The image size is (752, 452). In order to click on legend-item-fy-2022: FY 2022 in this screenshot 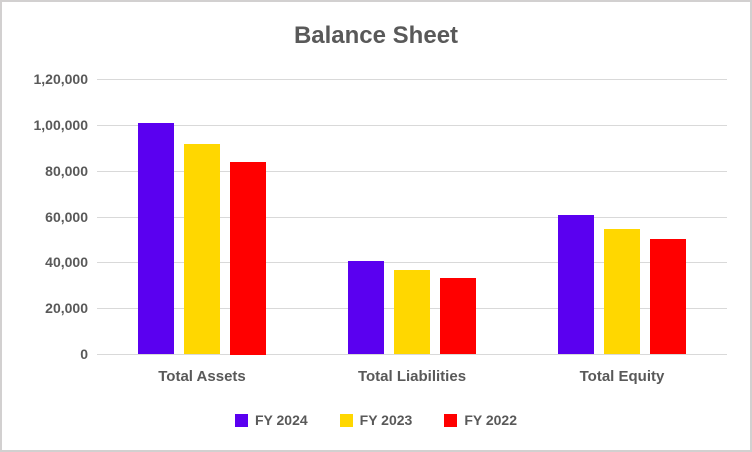, I will do `click(480, 420)`.